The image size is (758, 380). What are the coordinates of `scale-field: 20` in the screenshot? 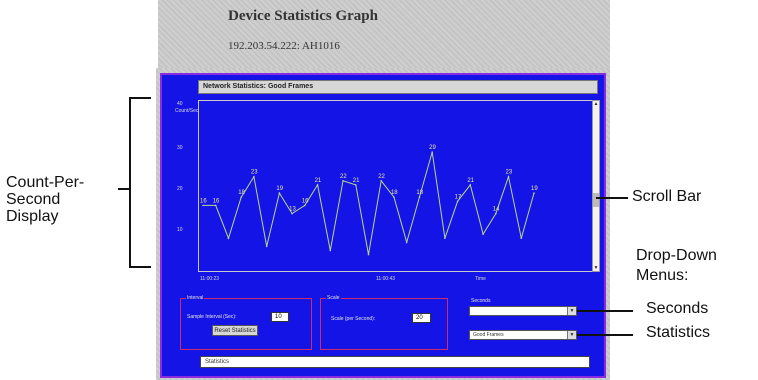 It's located at (421, 318).